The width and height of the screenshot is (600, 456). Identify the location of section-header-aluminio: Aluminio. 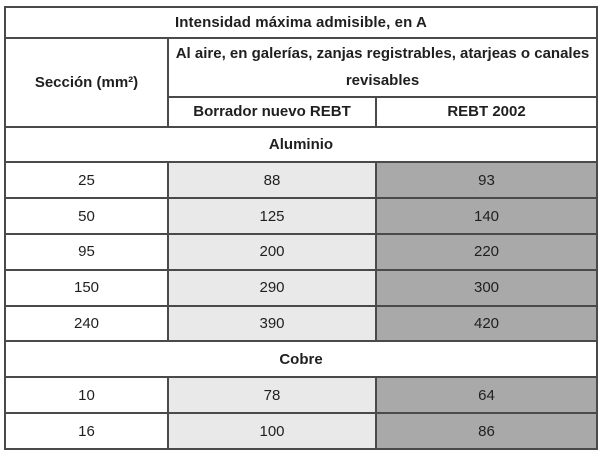
(301, 144).